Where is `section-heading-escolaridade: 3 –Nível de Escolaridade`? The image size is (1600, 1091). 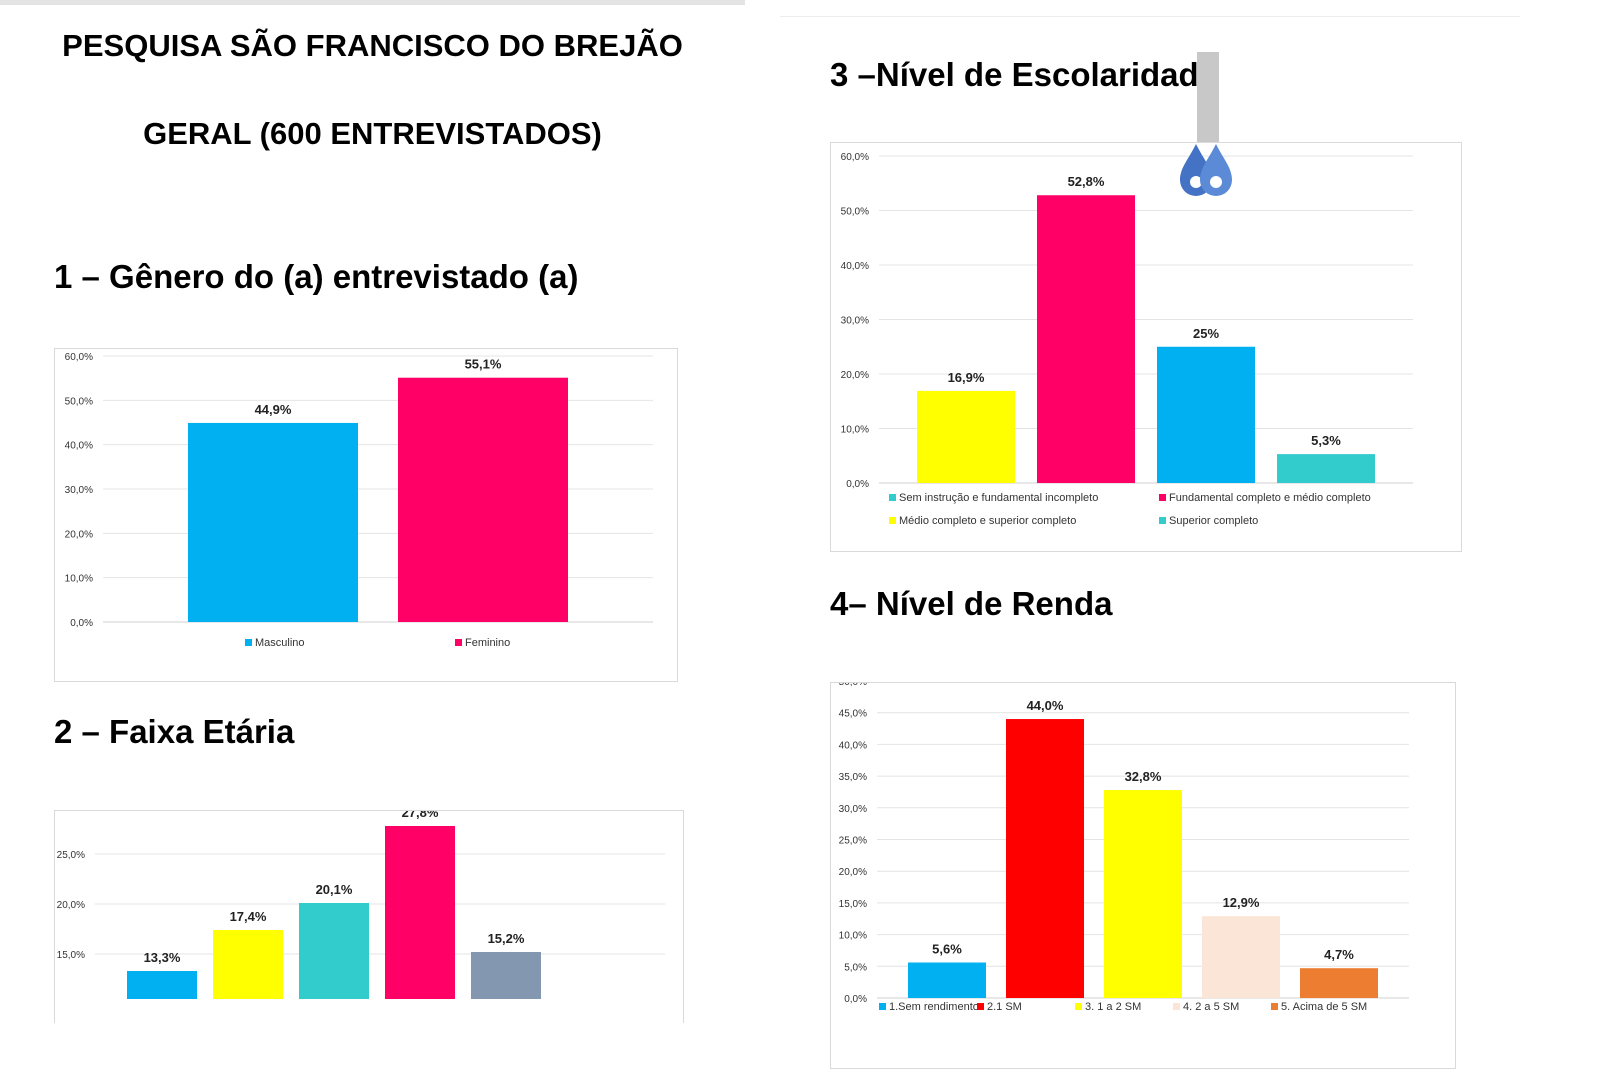 section-heading-escolaridade: 3 –Nível de Escolaridade is located at coordinates (1024, 74).